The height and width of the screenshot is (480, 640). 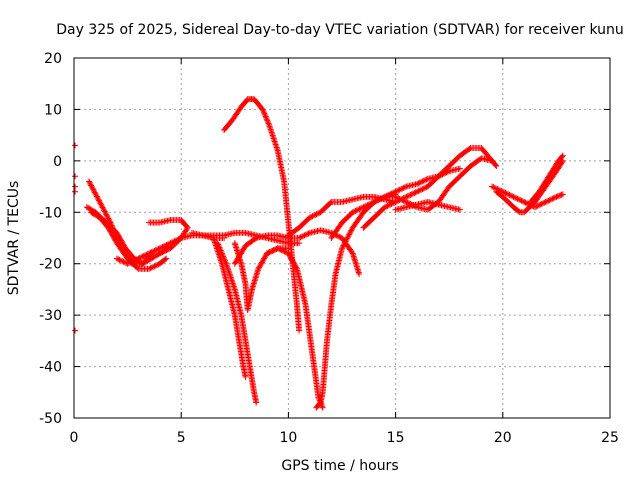 What do you see at coordinates (14, 238) in the screenshot?
I see `y-axis-label: SDTVAR / TECUs` at bounding box center [14, 238].